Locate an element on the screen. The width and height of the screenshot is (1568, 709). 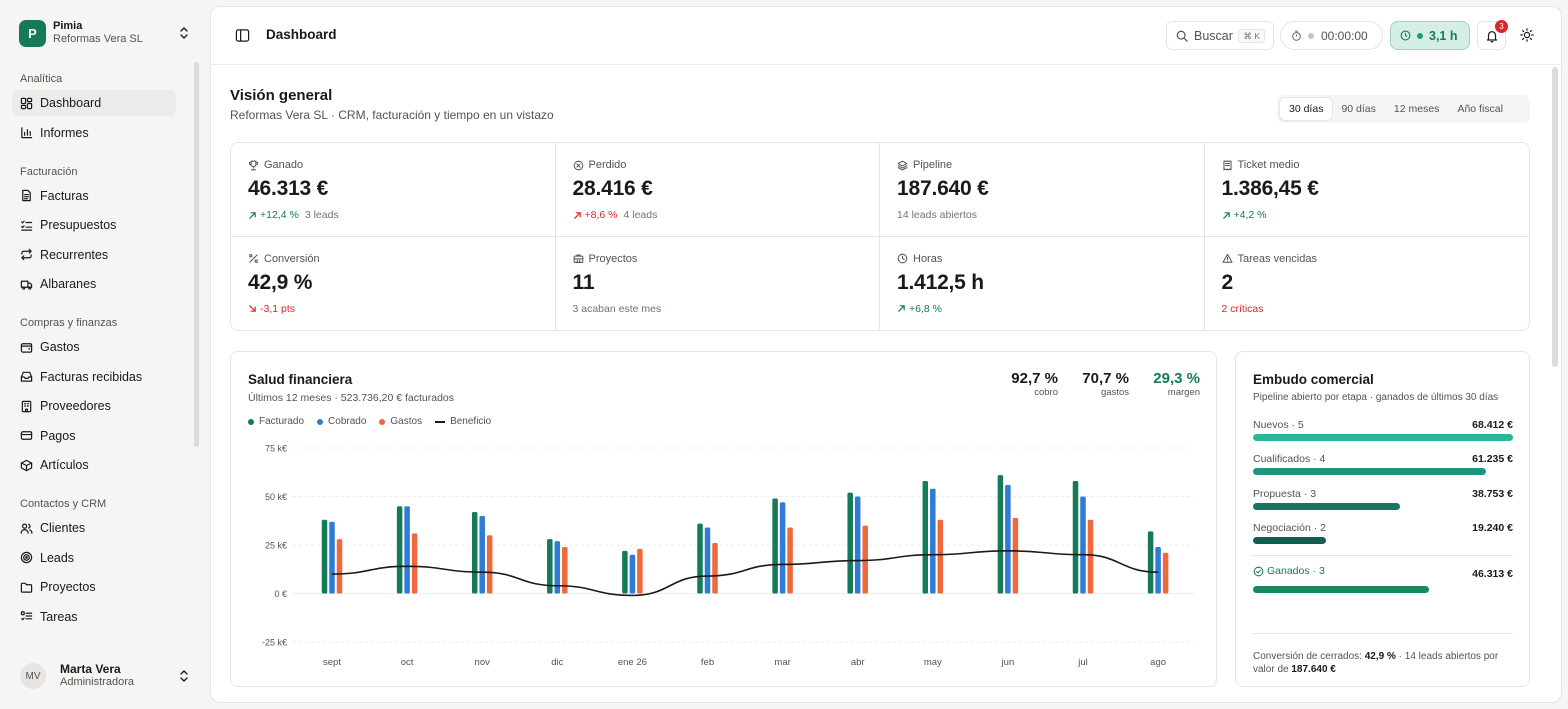
kpi-label-text: Perdido is located at coordinates (607, 165).